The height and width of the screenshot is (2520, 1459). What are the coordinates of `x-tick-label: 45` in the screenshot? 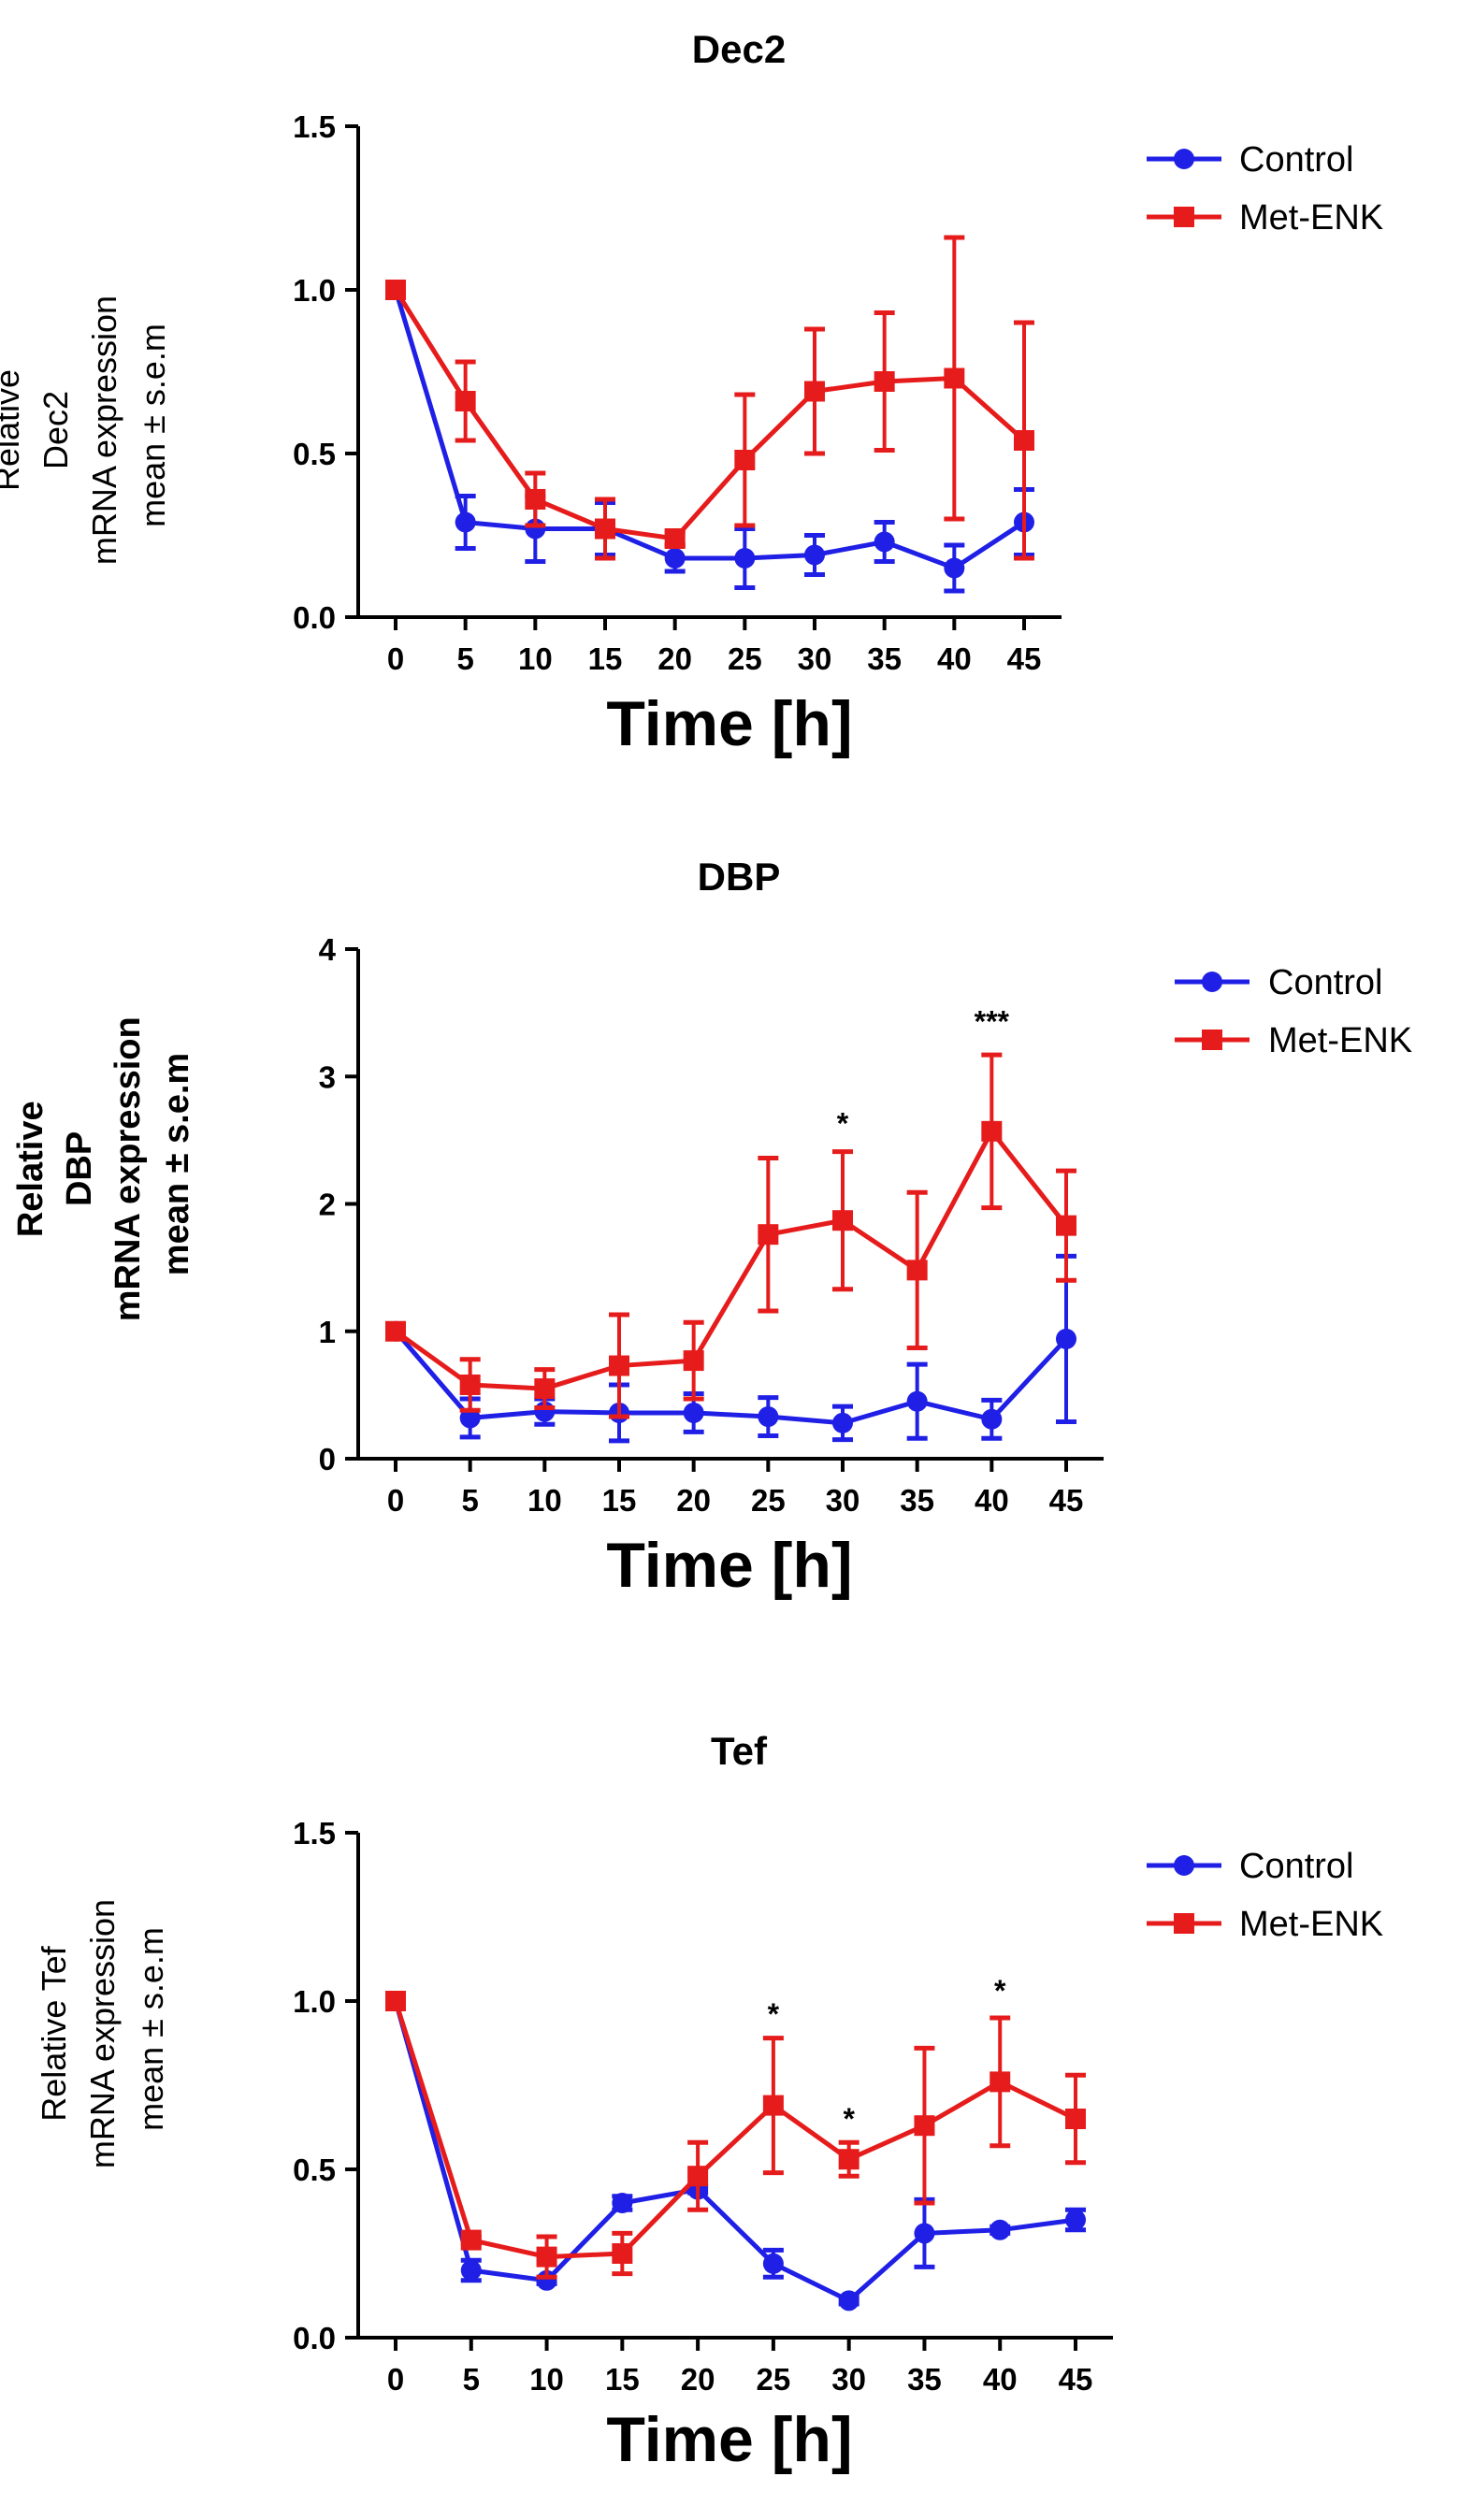 It's located at (1076, 2379).